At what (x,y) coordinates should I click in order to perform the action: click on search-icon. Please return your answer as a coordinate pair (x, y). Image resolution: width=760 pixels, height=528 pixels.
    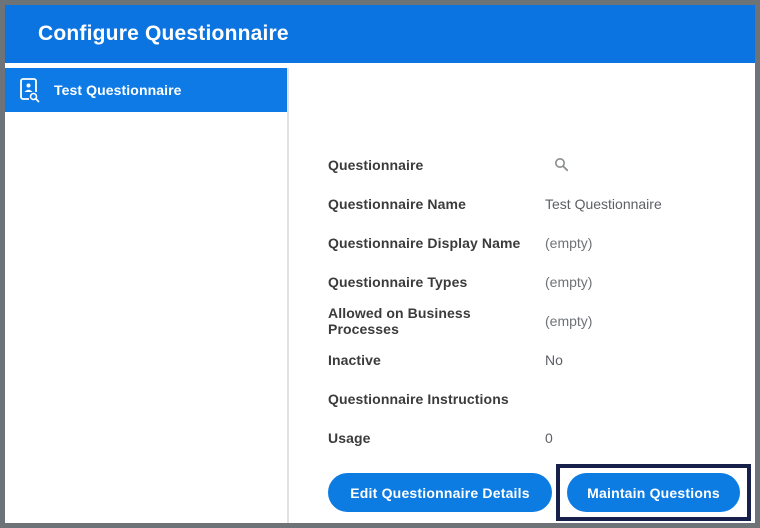
    Looking at the image, I should click on (561, 164).